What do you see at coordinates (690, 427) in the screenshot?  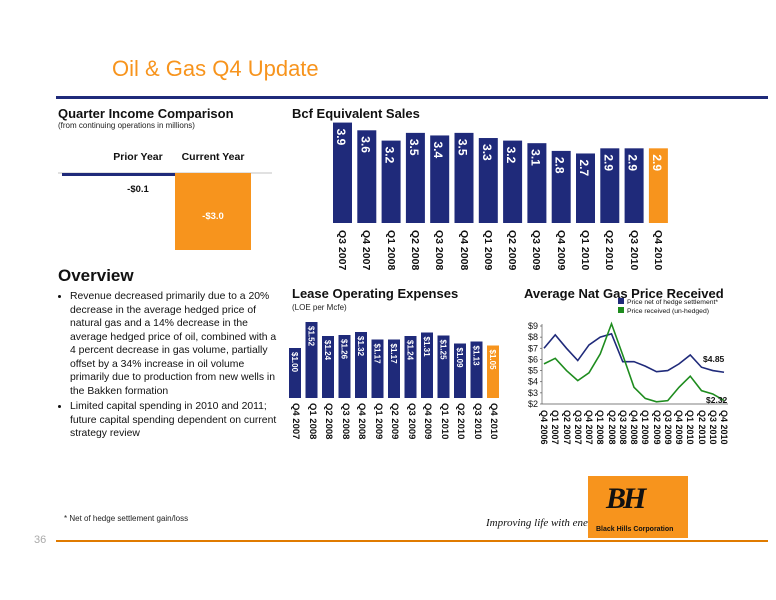 I see `gas-x-label: Q1 2010` at bounding box center [690, 427].